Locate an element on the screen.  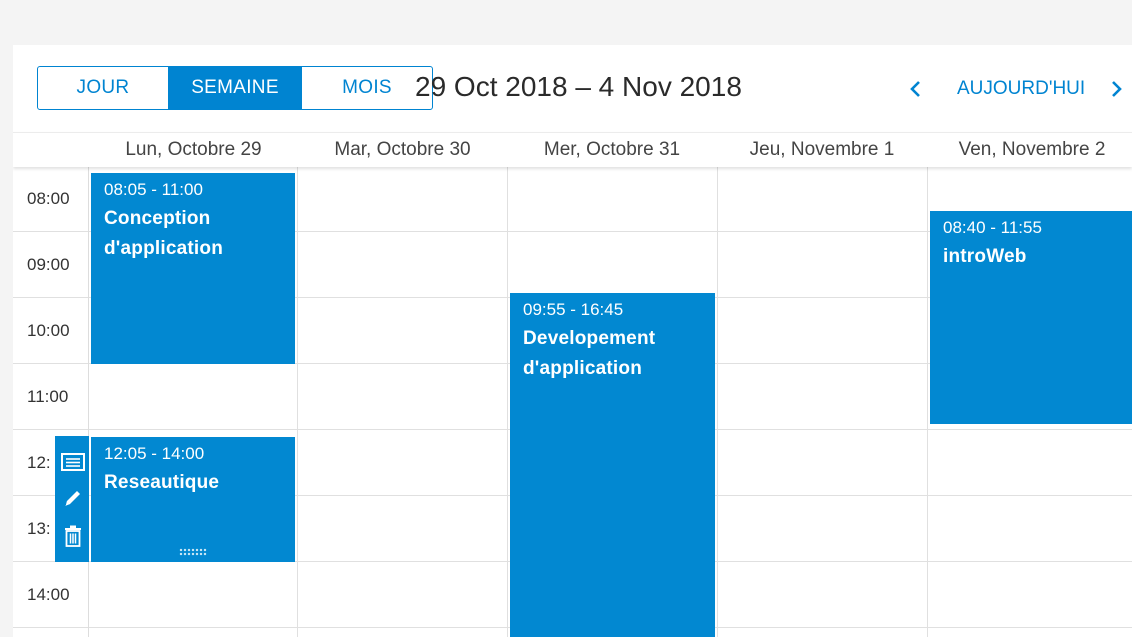
edit-icon is located at coordinates (72, 498).